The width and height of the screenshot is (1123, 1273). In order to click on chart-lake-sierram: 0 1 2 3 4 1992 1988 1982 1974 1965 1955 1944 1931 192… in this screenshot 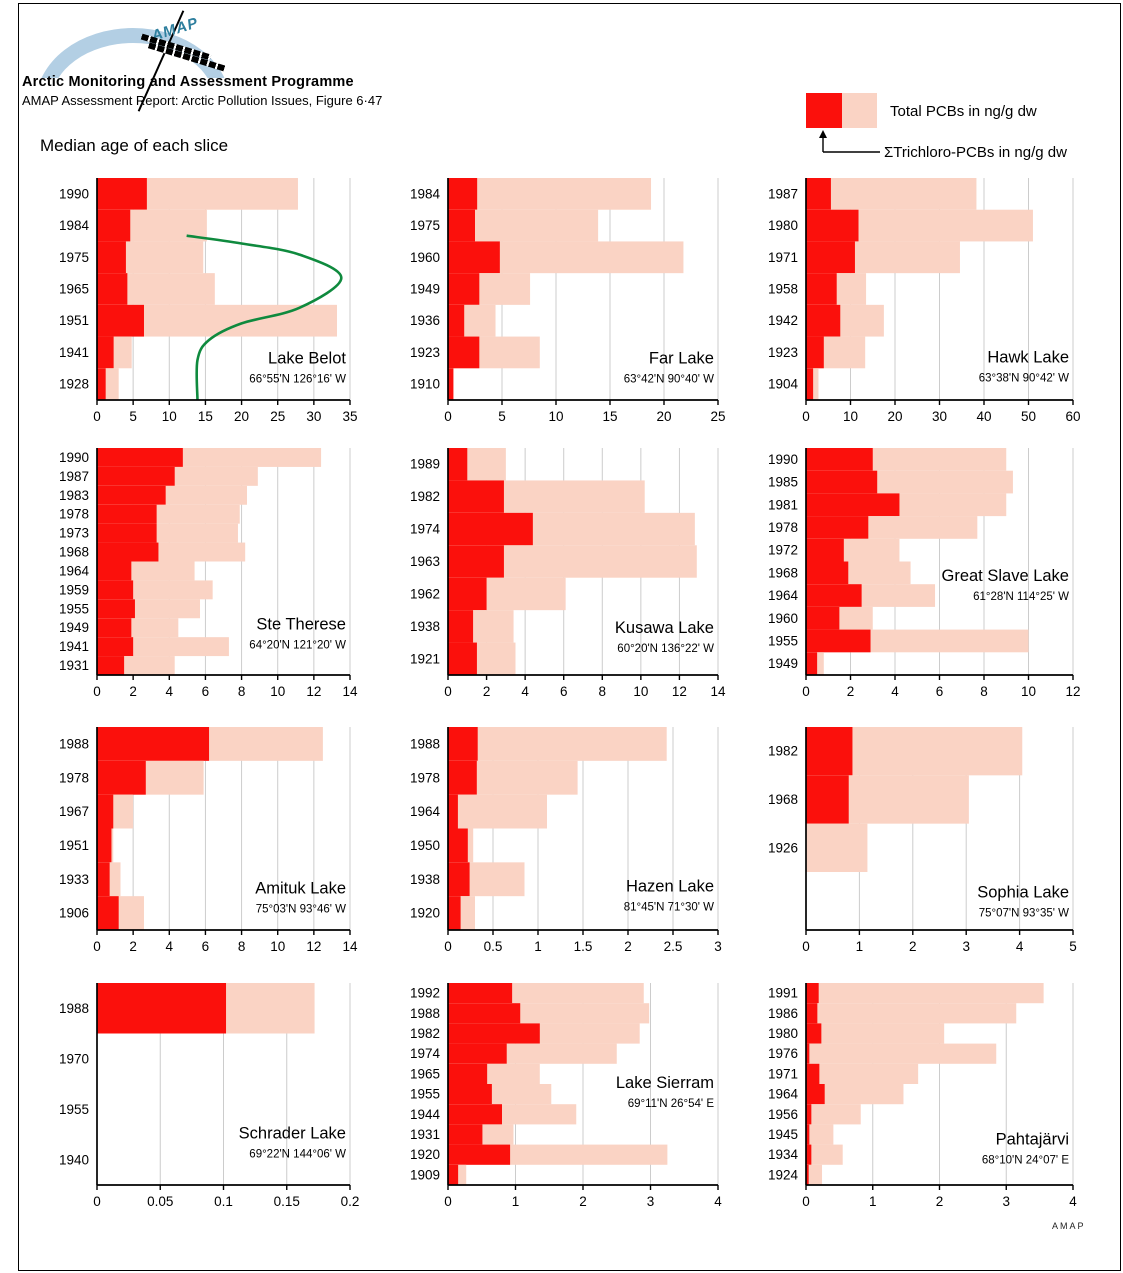, I will do `click(562, 1104)`.